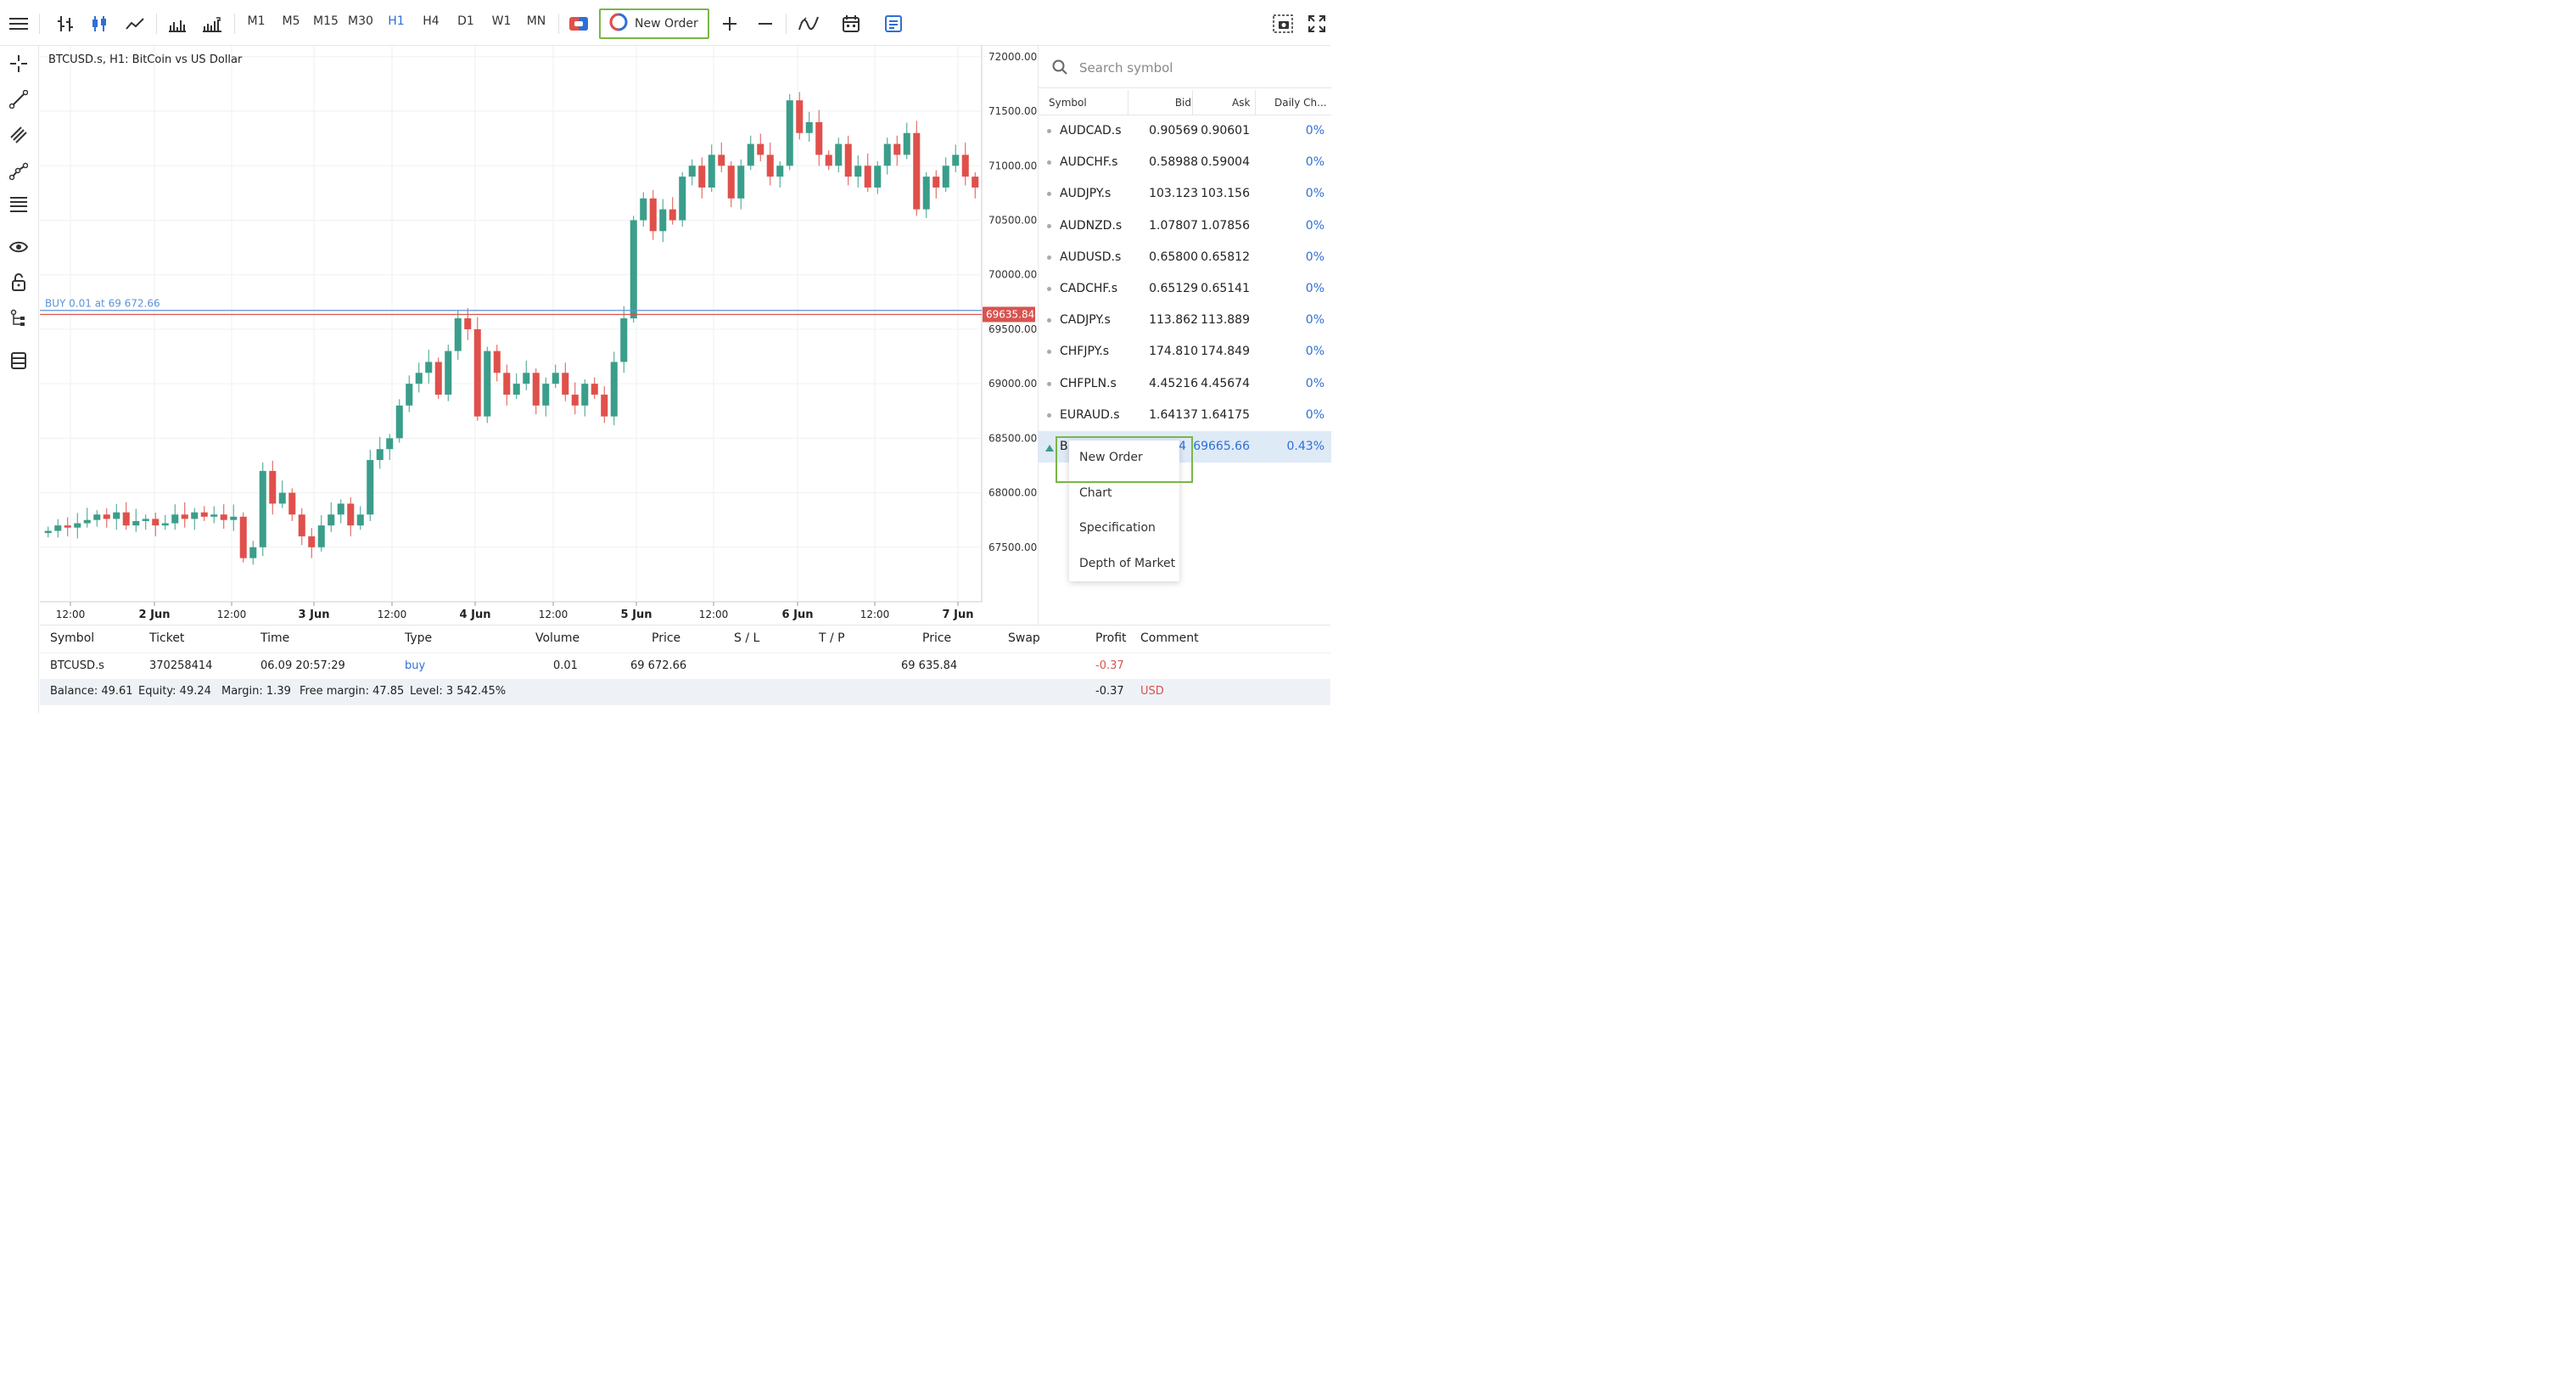  I want to click on col-ticket: Ticket, so click(167, 638).